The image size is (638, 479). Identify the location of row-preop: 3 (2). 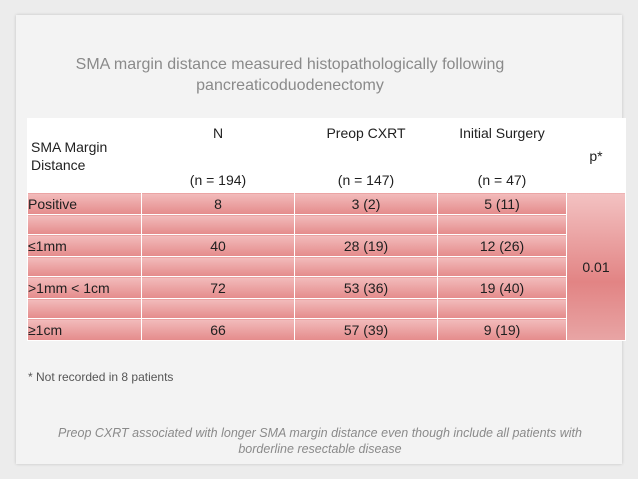
(366, 203).